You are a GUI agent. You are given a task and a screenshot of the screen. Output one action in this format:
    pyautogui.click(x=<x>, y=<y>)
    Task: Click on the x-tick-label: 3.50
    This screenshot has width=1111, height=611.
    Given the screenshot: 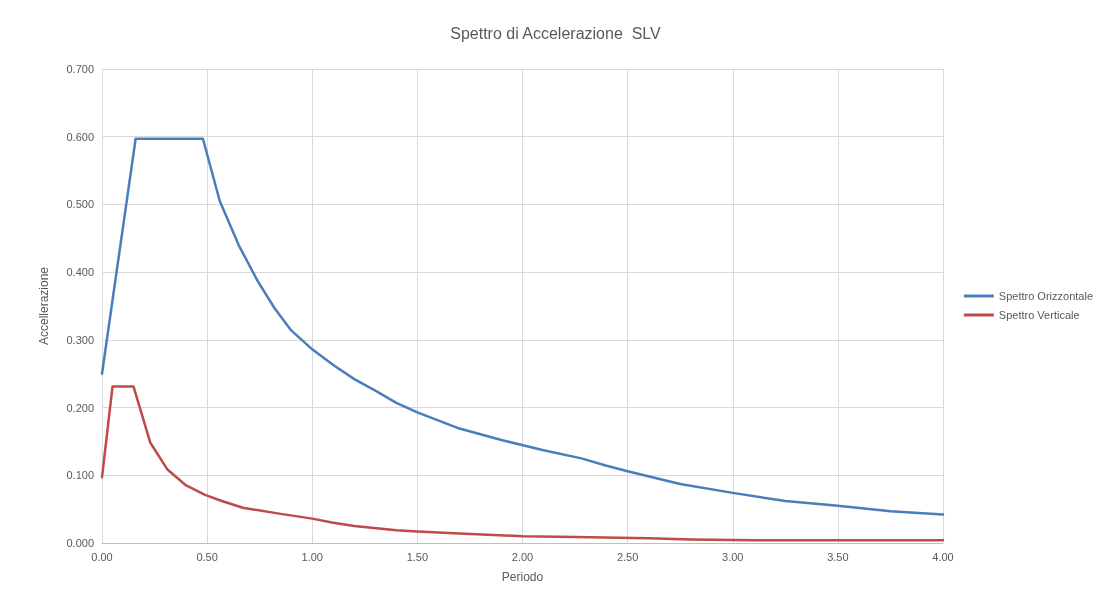 What is the action you would take?
    pyautogui.click(x=838, y=556)
    